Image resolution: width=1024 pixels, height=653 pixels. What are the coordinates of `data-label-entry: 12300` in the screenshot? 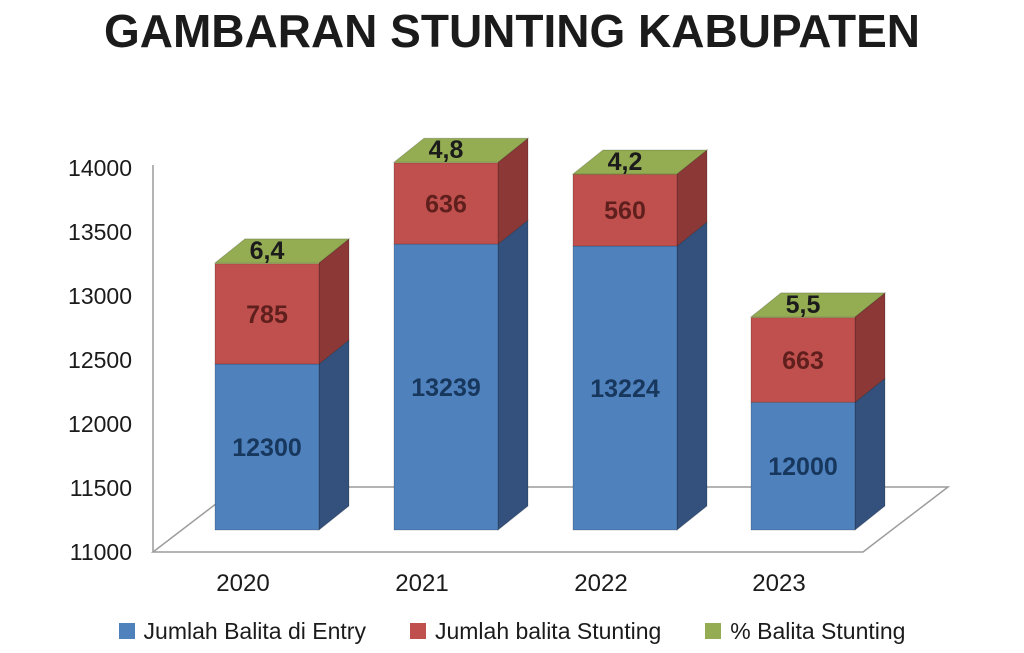 It's located at (267, 448).